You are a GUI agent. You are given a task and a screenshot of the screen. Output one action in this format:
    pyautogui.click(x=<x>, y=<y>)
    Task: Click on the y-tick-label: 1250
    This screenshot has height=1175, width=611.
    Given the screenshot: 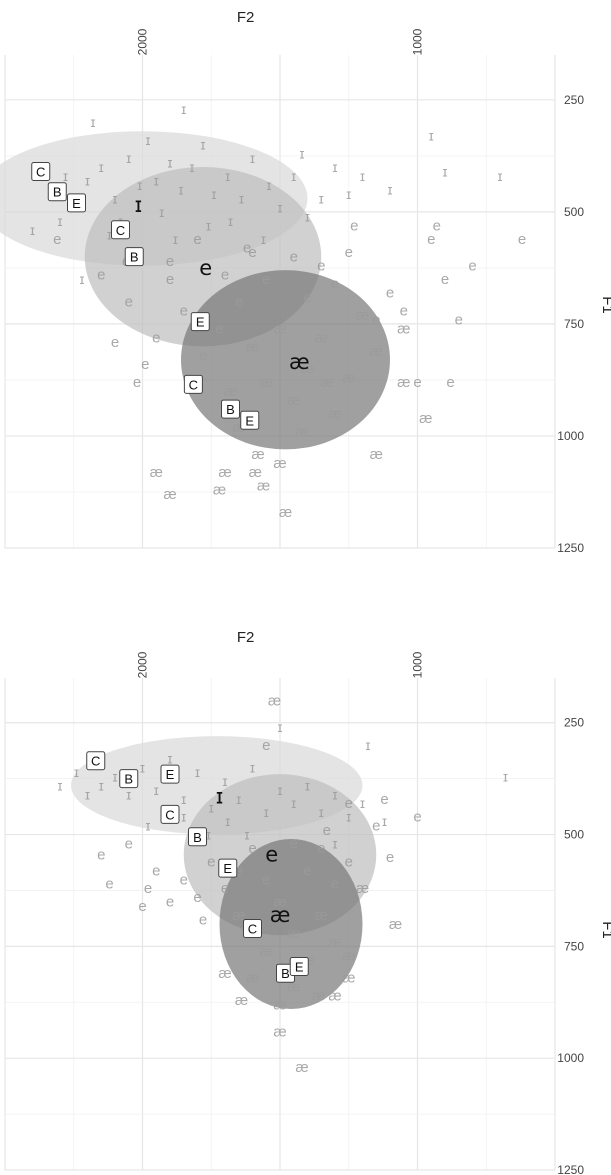 What is the action you would take?
    pyautogui.click(x=570, y=548)
    